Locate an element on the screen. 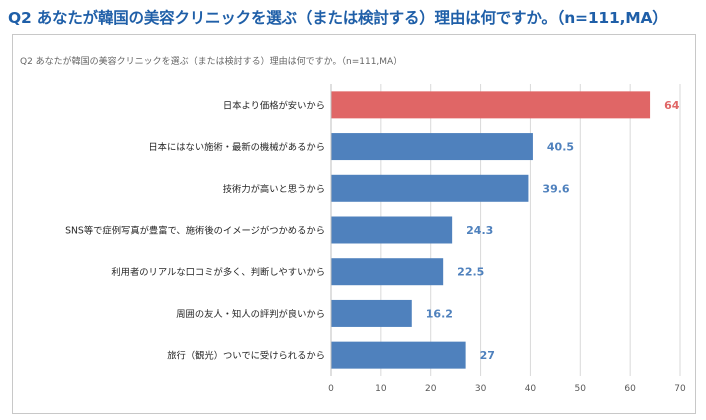 The width and height of the screenshot is (706, 420). value-label: 22.5 is located at coordinates (470, 272).